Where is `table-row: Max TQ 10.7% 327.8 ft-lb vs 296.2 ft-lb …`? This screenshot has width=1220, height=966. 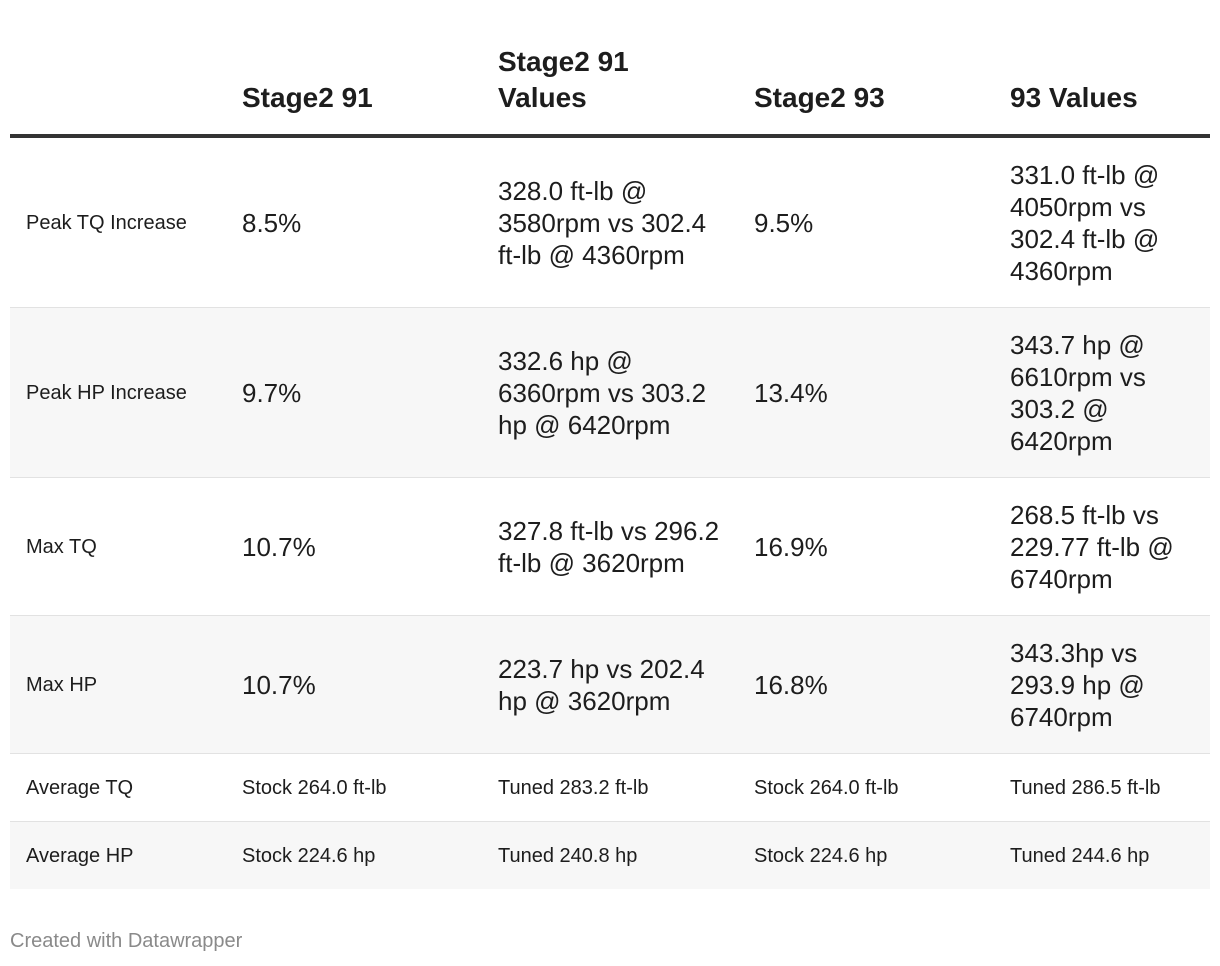 table-row: Max TQ 10.7% 327.8 ft-lb vs 296.2 ft-lb … is located at coordinates (610, 546).